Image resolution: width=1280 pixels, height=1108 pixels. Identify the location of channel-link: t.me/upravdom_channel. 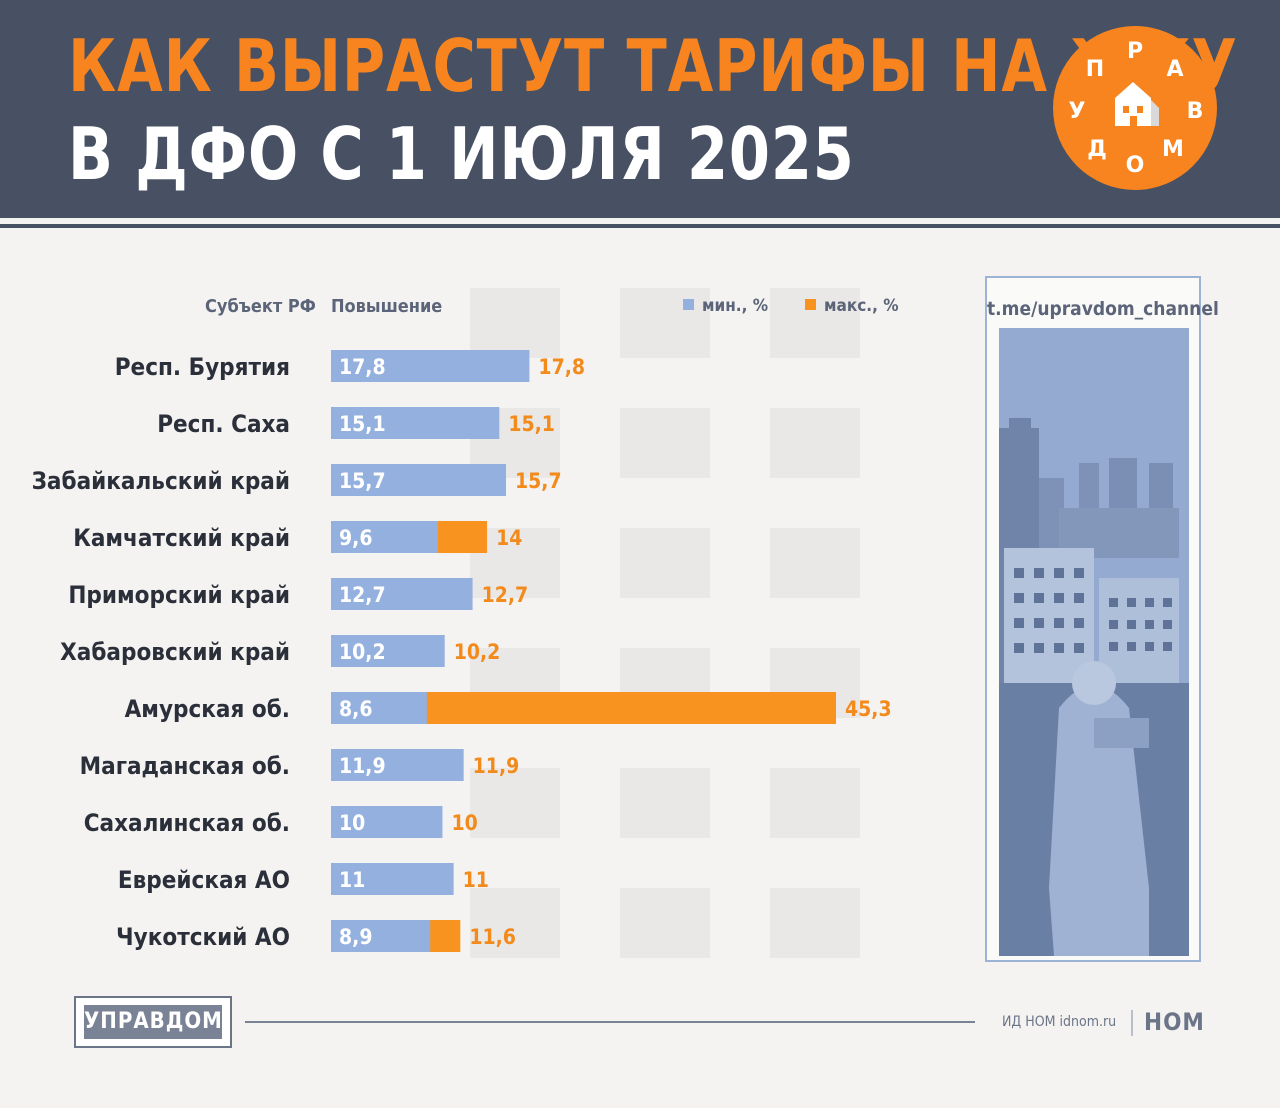
(1103, 309).